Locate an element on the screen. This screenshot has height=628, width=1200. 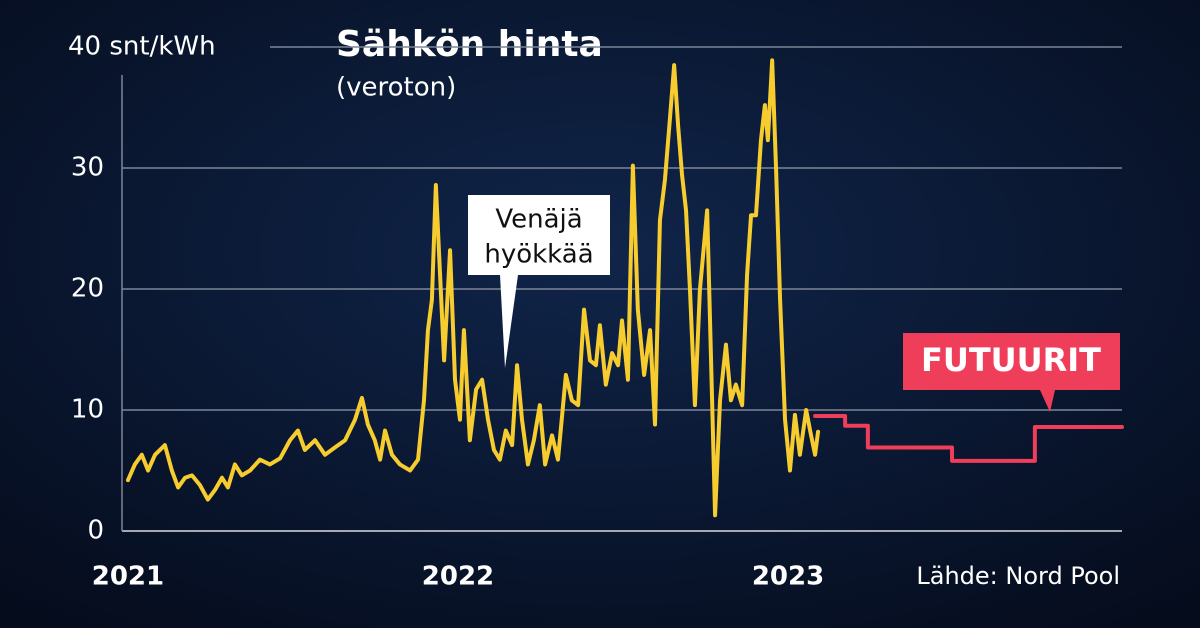
y-tick-label: 30 is located at coordinates (87, 168).